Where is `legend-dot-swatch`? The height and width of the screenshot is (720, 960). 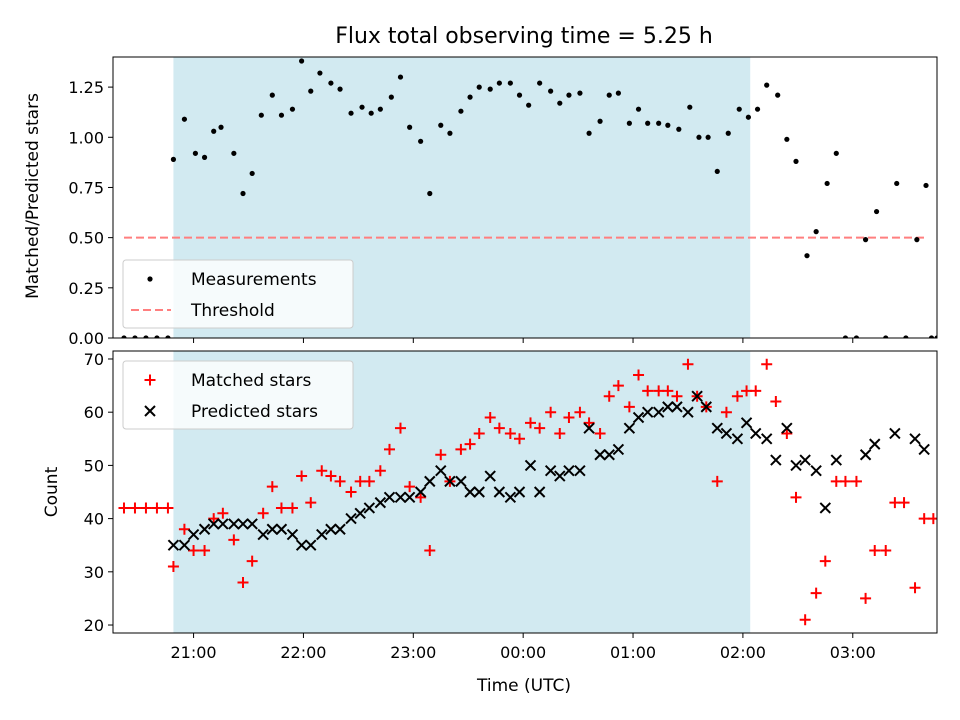
legend-dot-swatch is located at coordinates (150, 279).